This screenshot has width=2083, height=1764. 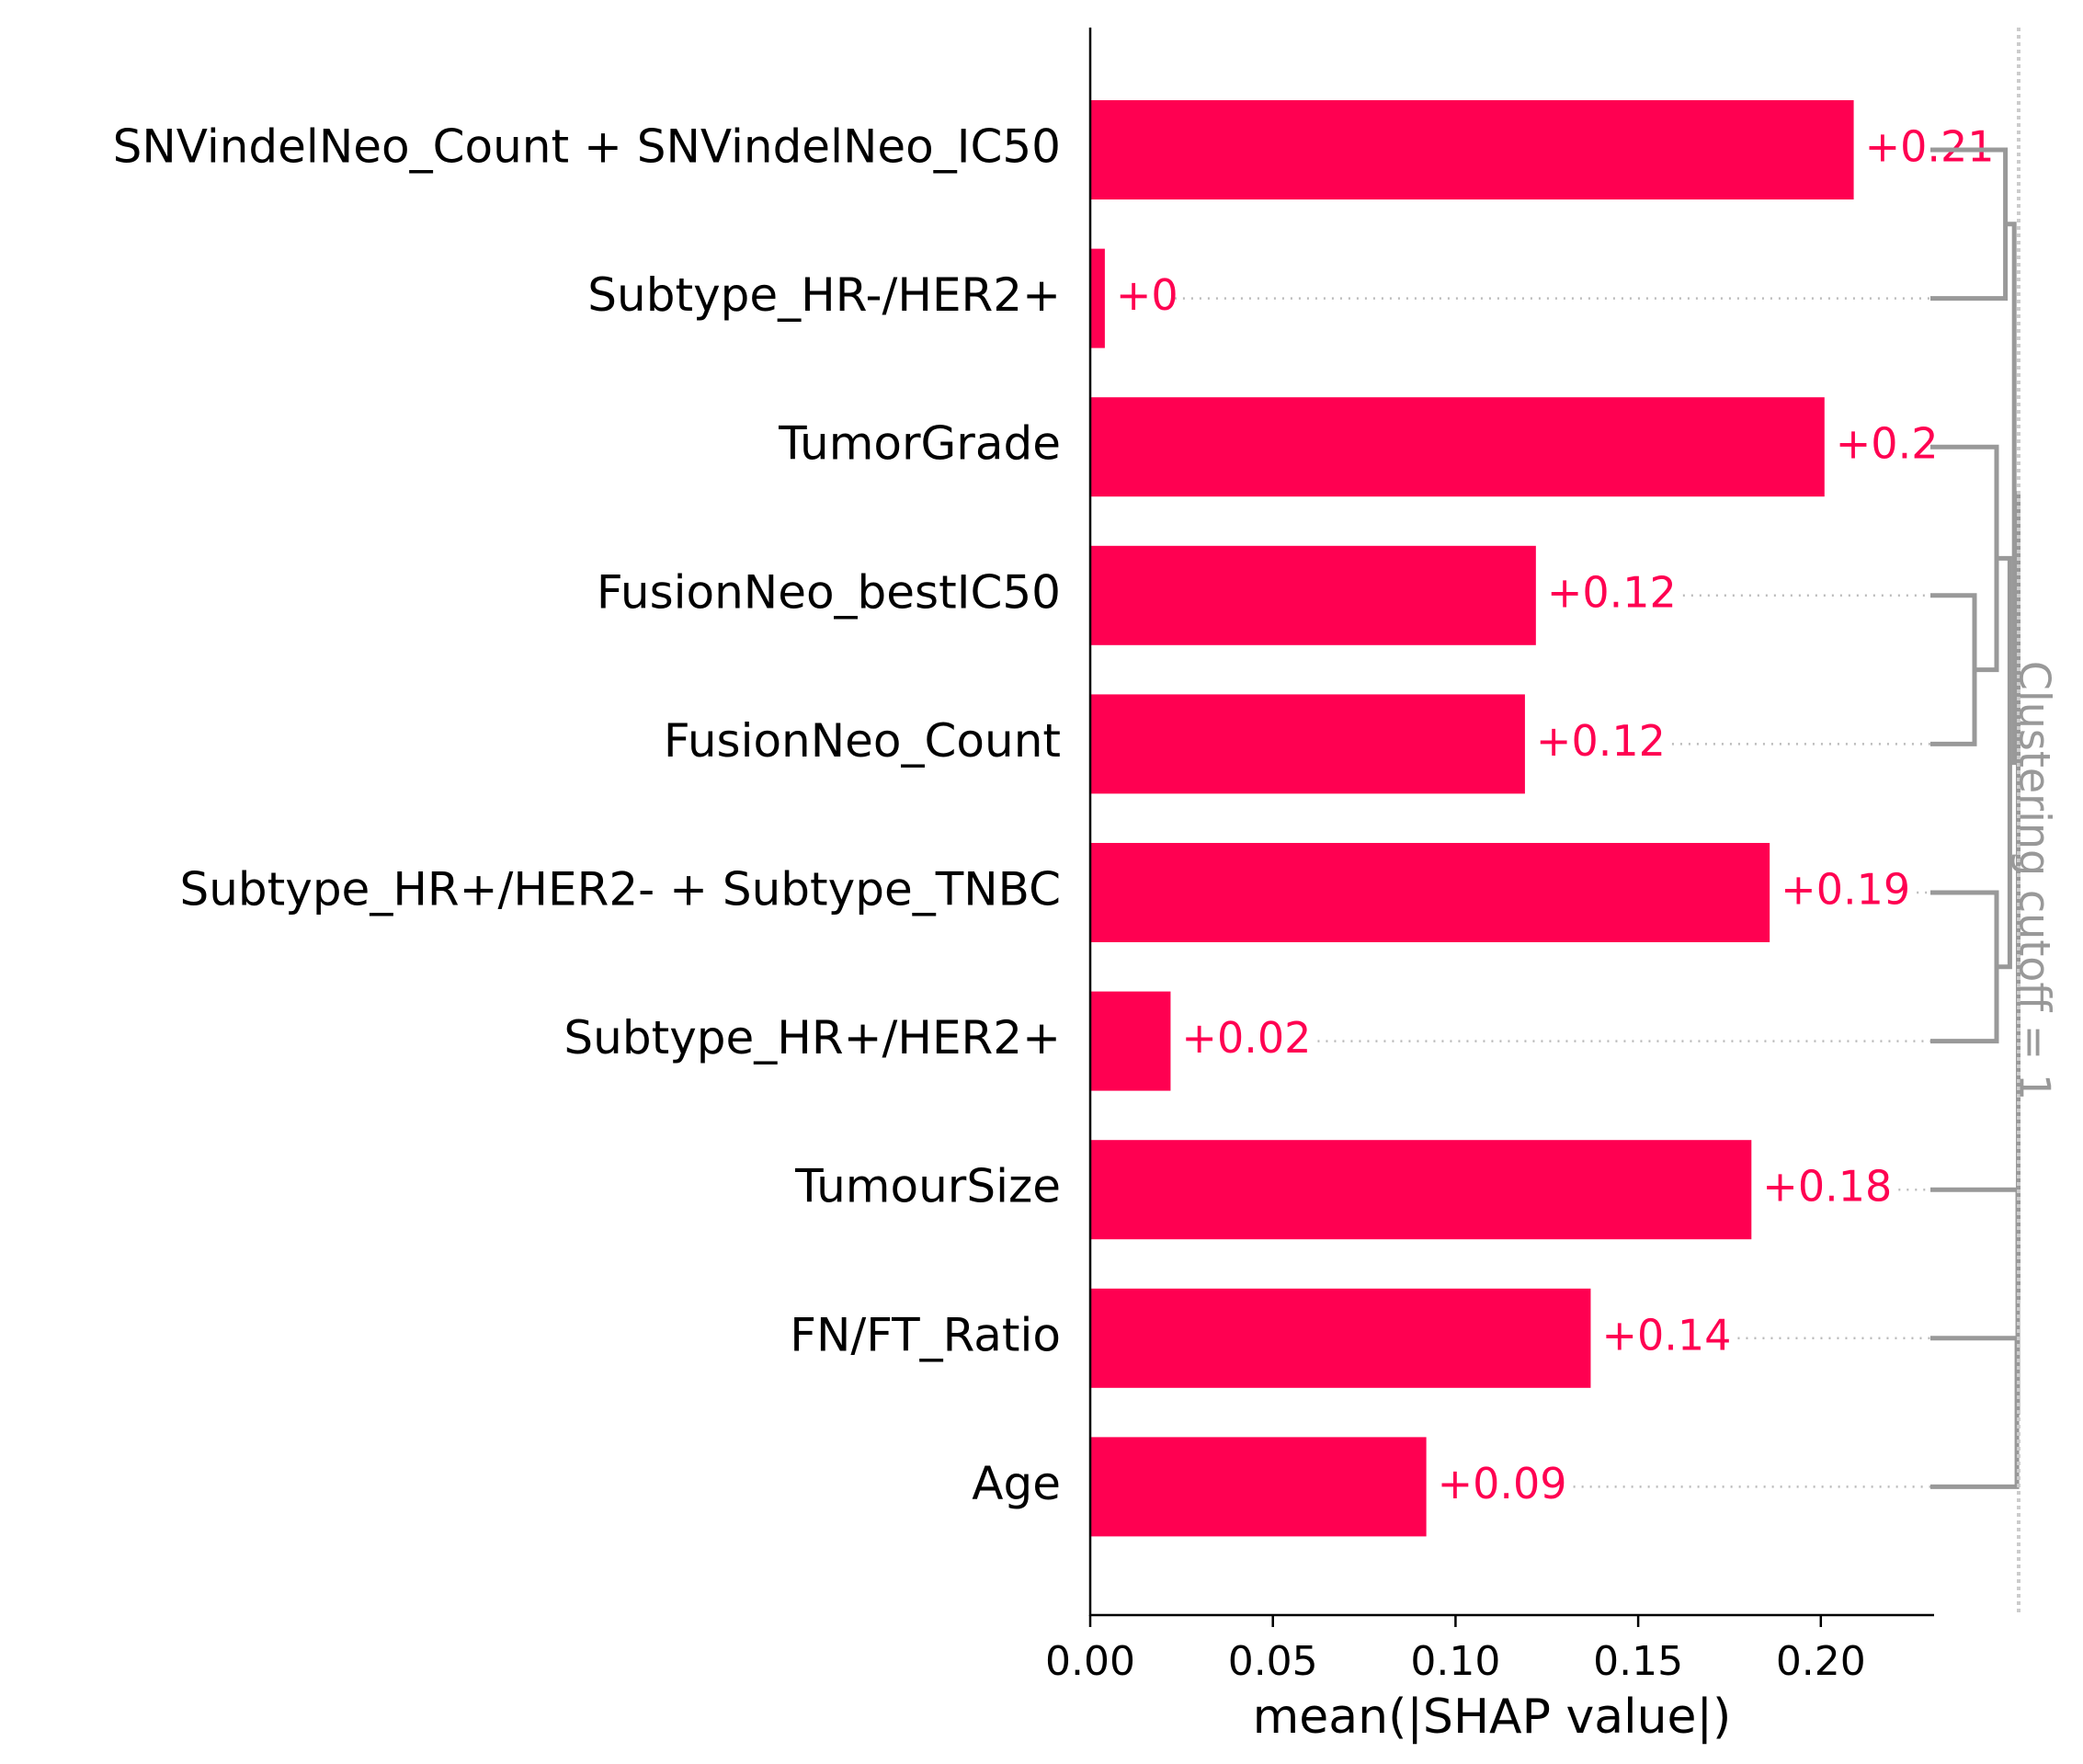 I want to click on value-label: +0.18, so click(x=1827, y=1187).